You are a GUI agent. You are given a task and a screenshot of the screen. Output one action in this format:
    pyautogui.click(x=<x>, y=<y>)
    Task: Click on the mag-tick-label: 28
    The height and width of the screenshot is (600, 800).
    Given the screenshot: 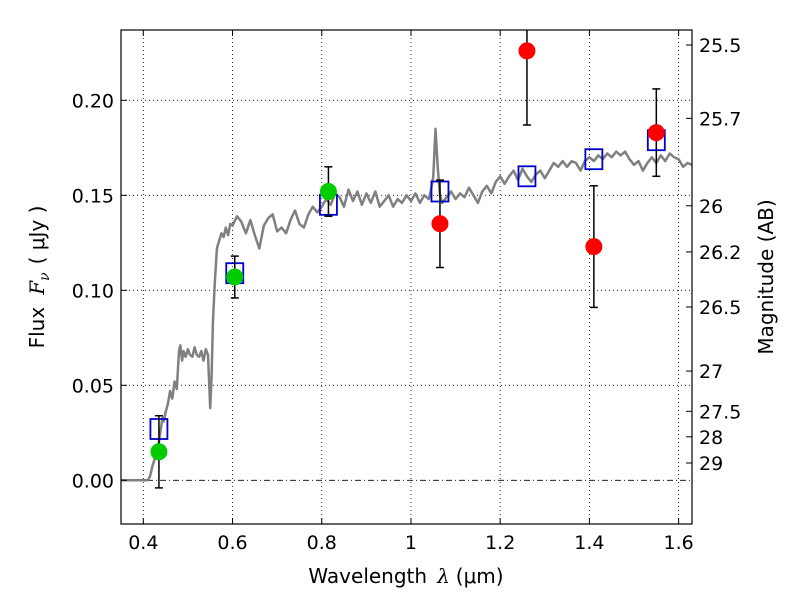 What is the action you would take?
    pyautogui.click(x=711, y=438)
    